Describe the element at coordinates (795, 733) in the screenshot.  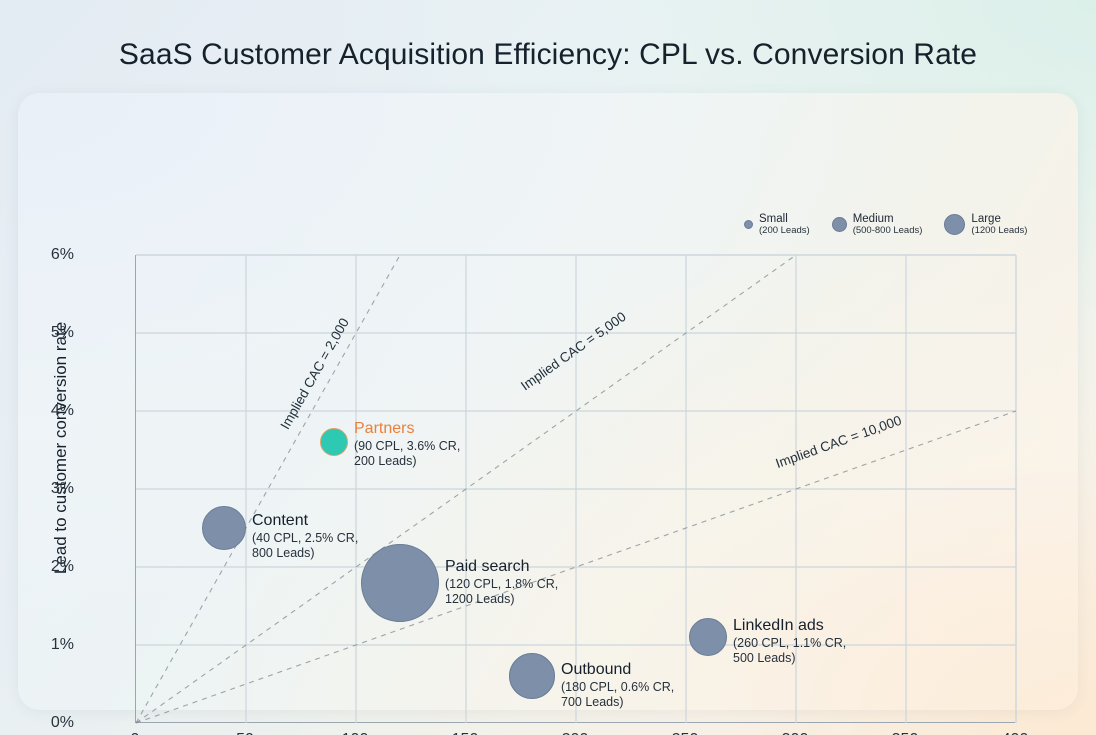
I see `x-axis-tick-label: 300` at that location.